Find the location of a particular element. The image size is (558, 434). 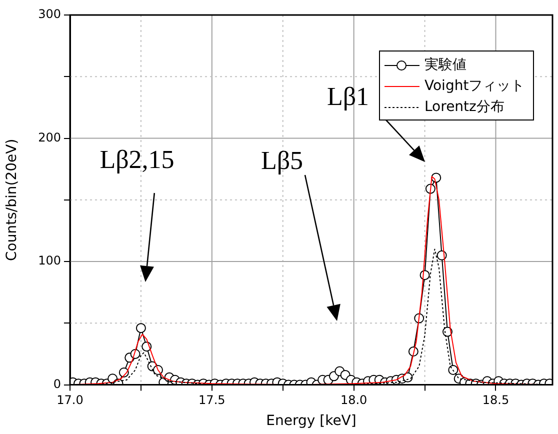

legend-label: 実験値 is located at coordinates (445, 65).